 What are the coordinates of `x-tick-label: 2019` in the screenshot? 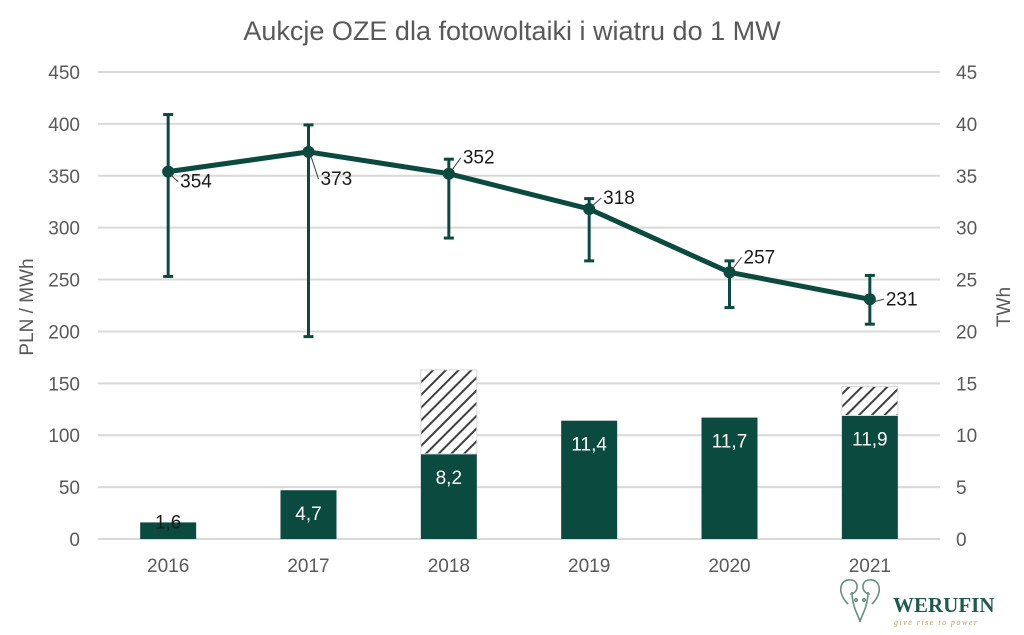 It's located at (589, 566).